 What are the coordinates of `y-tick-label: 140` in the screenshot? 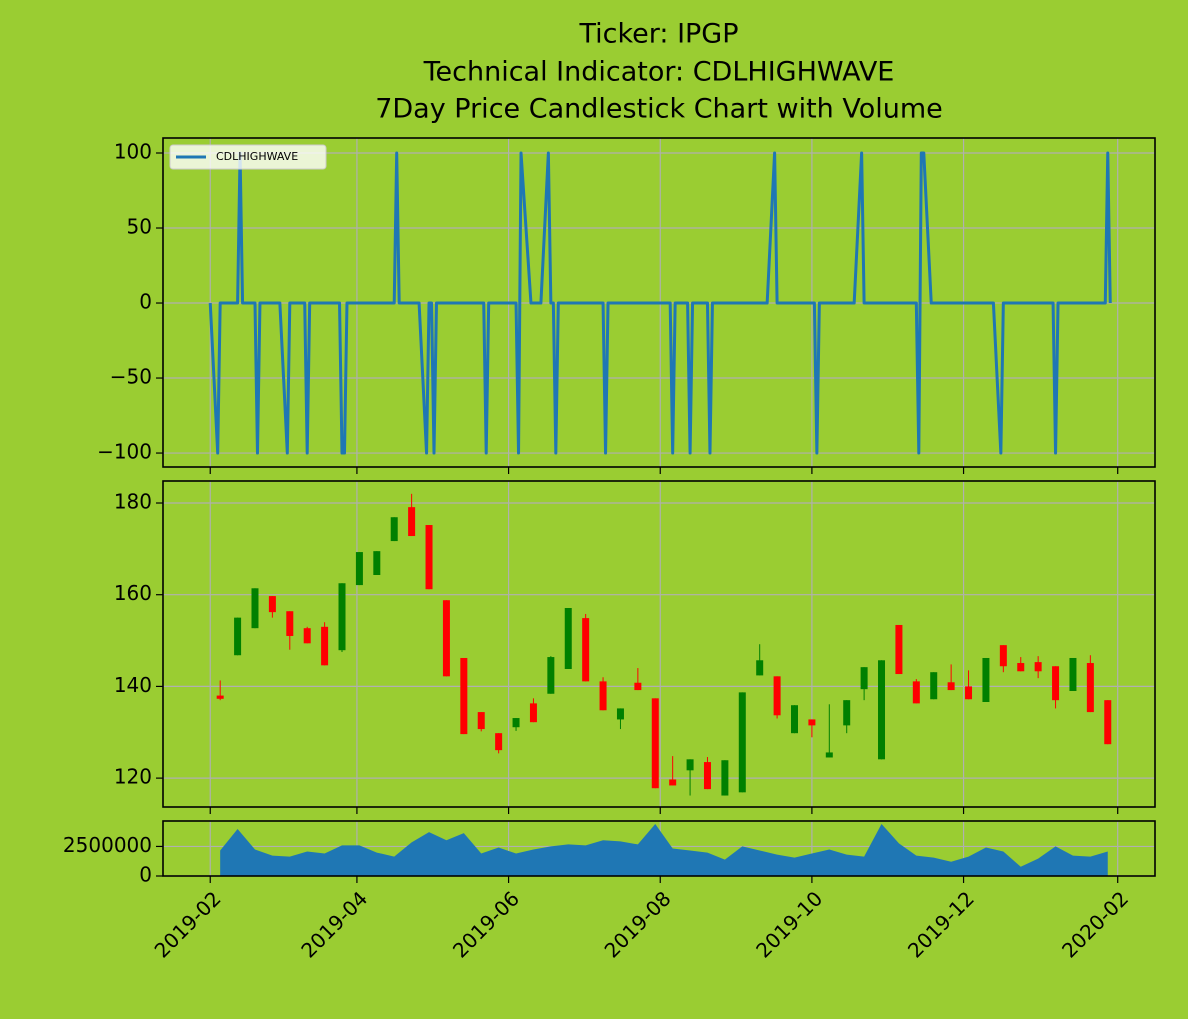 It's located at (133, 685).